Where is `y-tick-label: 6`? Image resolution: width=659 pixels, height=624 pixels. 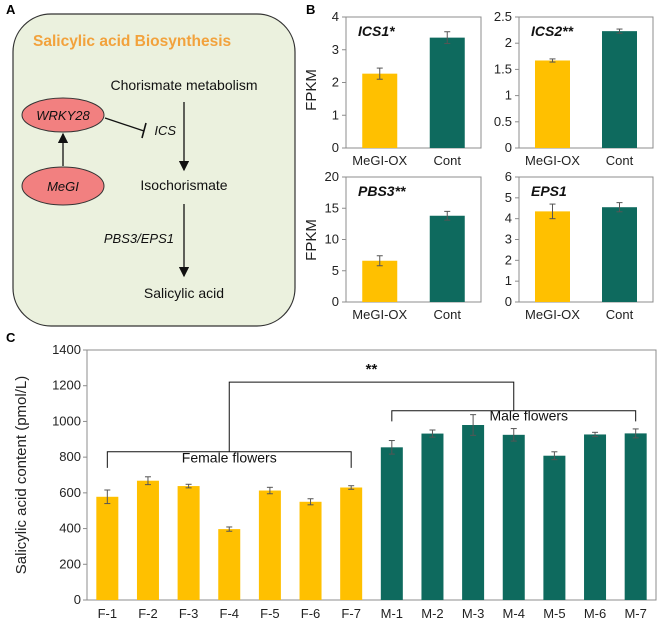
y-tick-label: 6 is located at coordinates (508, 176).